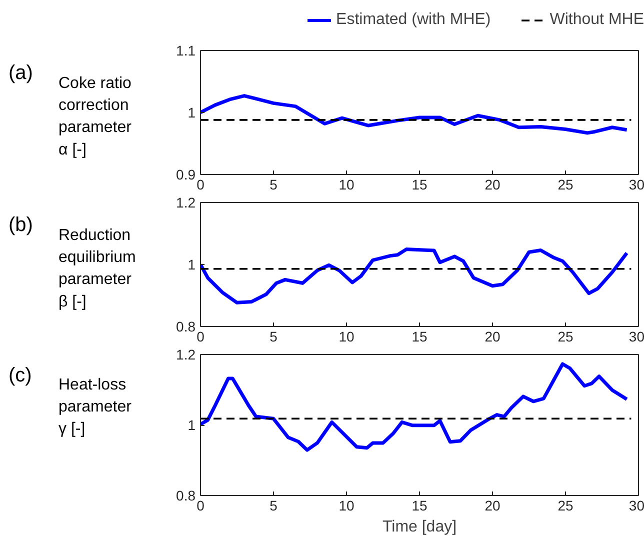 The image size is (644, 546). I want to click on y-tick-label: 0.9, so click(186, 174).